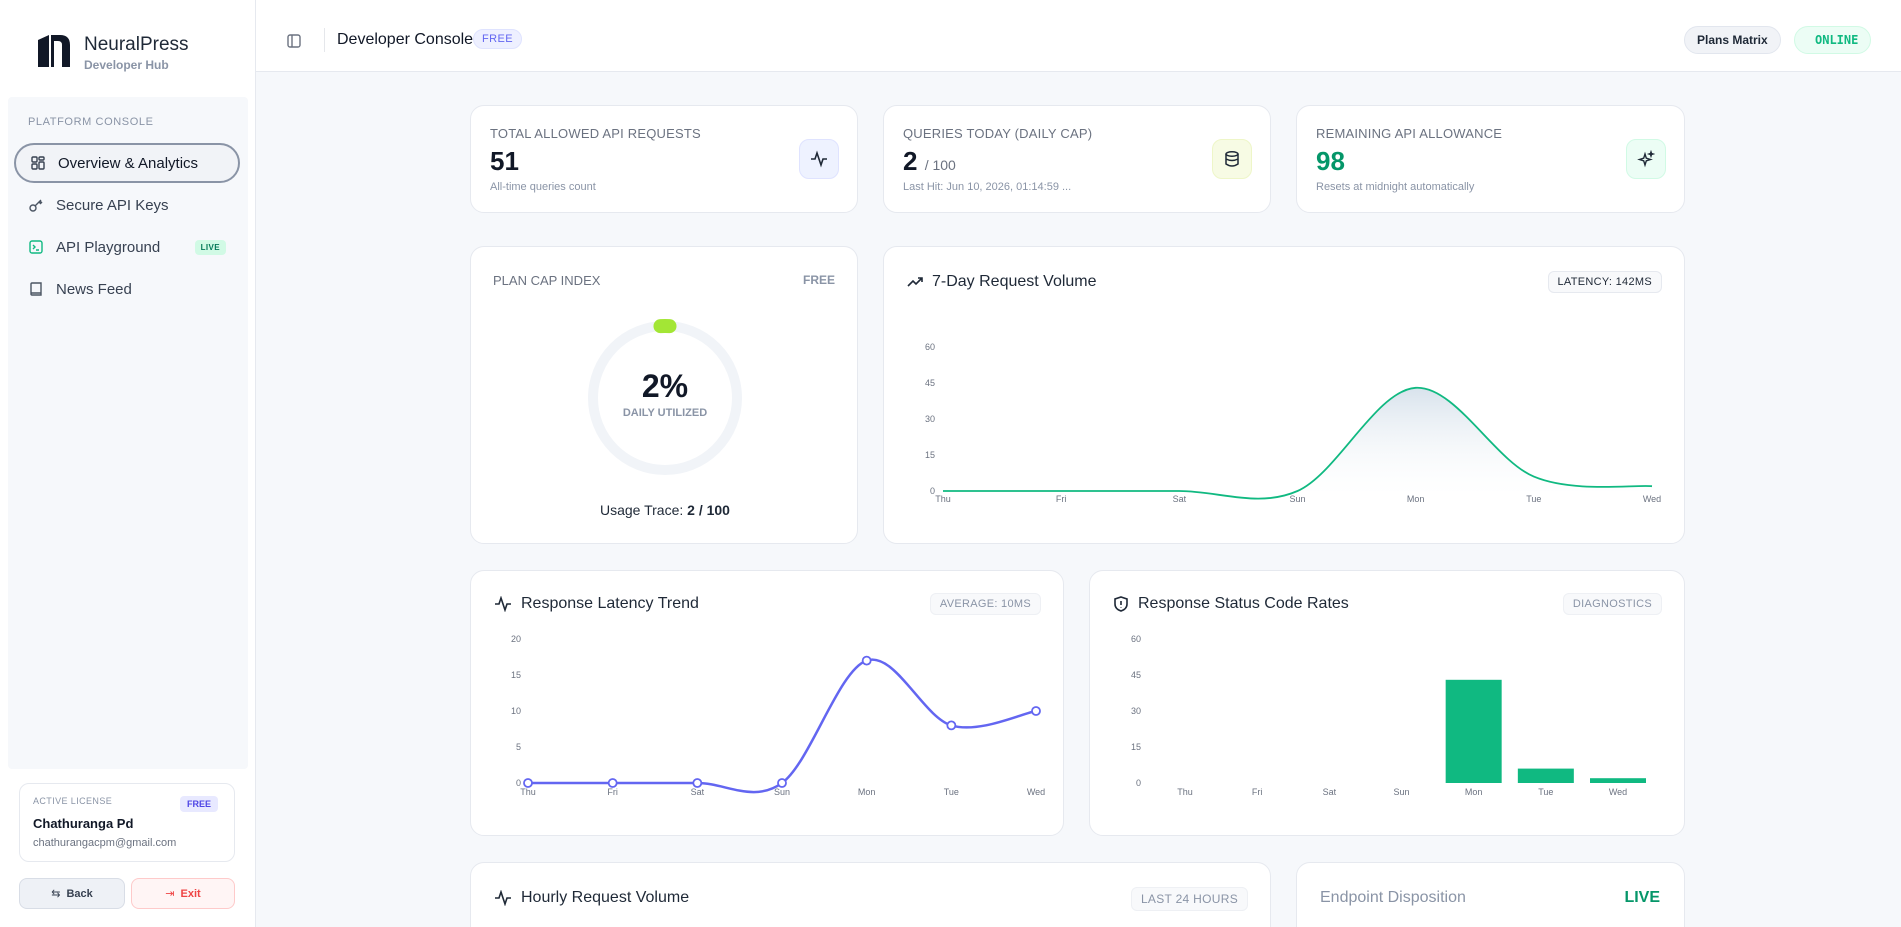 This screenshot has width=1901, height=927. I want to click on brand-name: NeuralPress, so click(136, 44).